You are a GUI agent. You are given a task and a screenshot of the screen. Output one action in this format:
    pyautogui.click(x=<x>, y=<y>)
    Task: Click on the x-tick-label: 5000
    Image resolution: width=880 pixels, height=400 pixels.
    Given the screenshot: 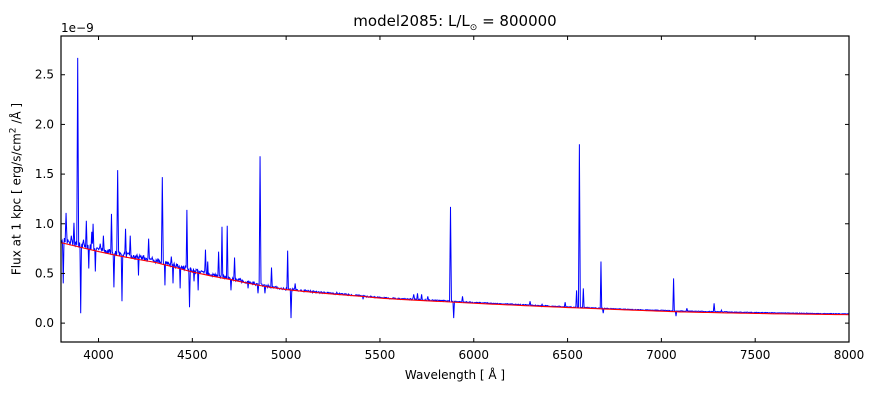 What is the action you would take?
    pyautogui.click(x=286, y=355)
    